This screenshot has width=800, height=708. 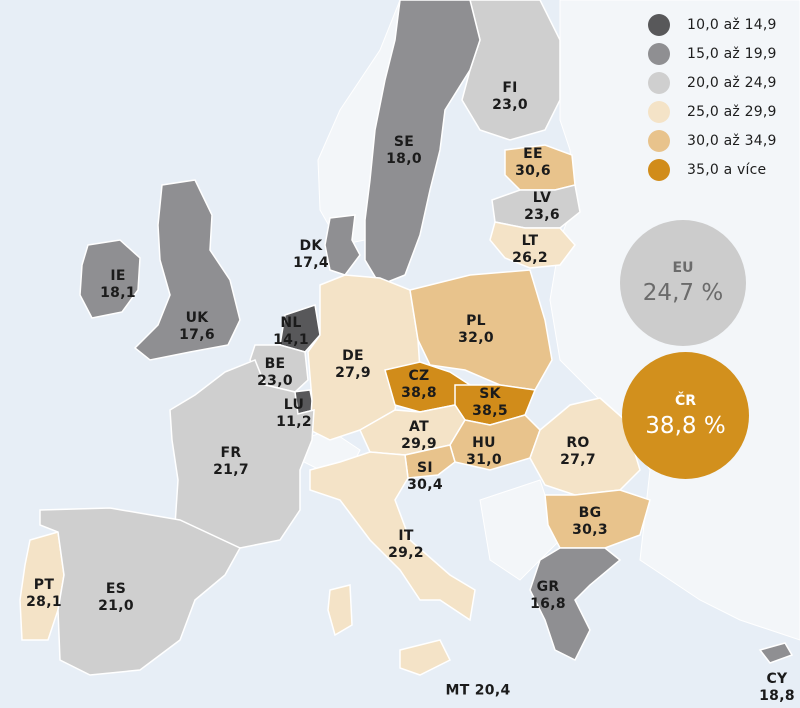 I want to click on legend-item: 30,0 až 34,9, so click(x=723, y=140).